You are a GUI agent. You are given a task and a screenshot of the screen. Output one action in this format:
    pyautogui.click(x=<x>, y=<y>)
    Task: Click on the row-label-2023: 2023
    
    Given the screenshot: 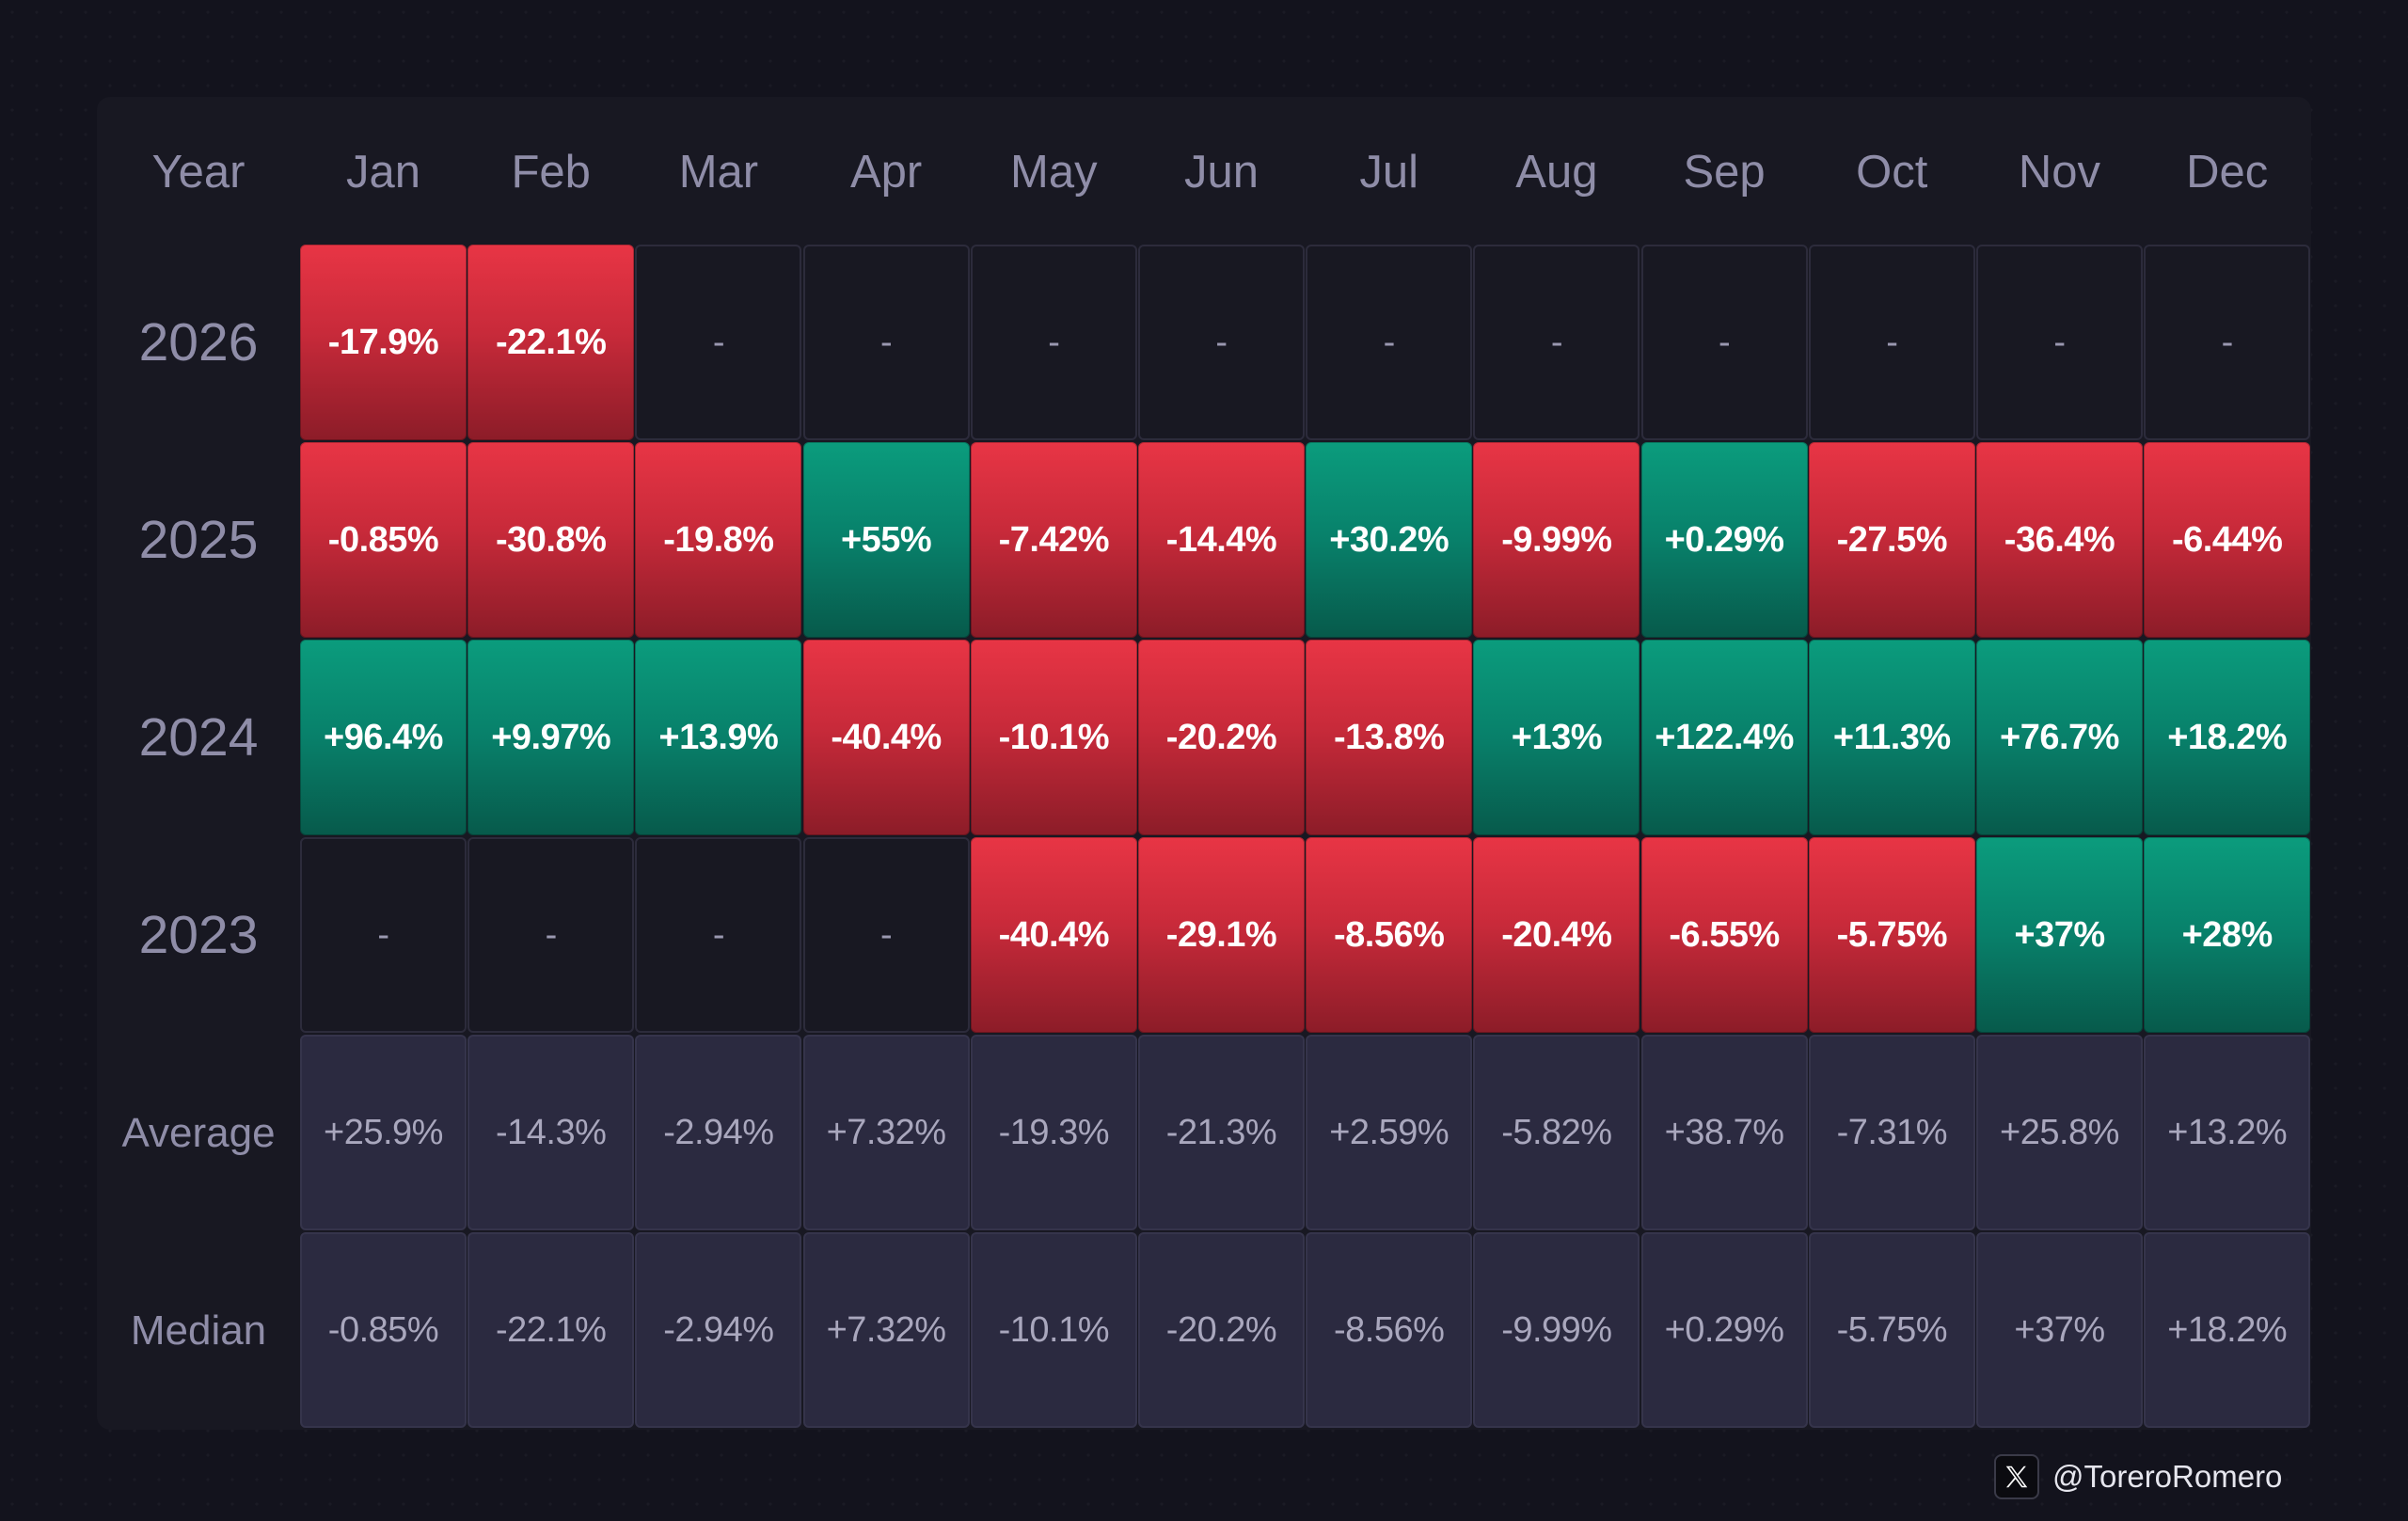 What is the action you would take?
    pyautogui.click(x=199, y=935)
    